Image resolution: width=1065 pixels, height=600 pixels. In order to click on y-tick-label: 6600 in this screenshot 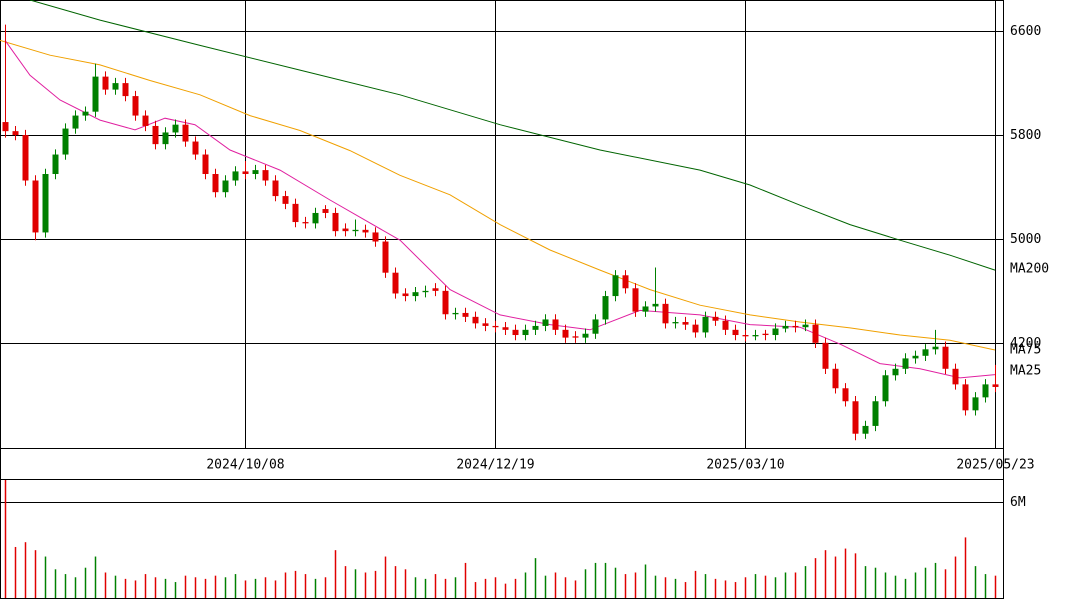, I will do `click(1025, 31)`.